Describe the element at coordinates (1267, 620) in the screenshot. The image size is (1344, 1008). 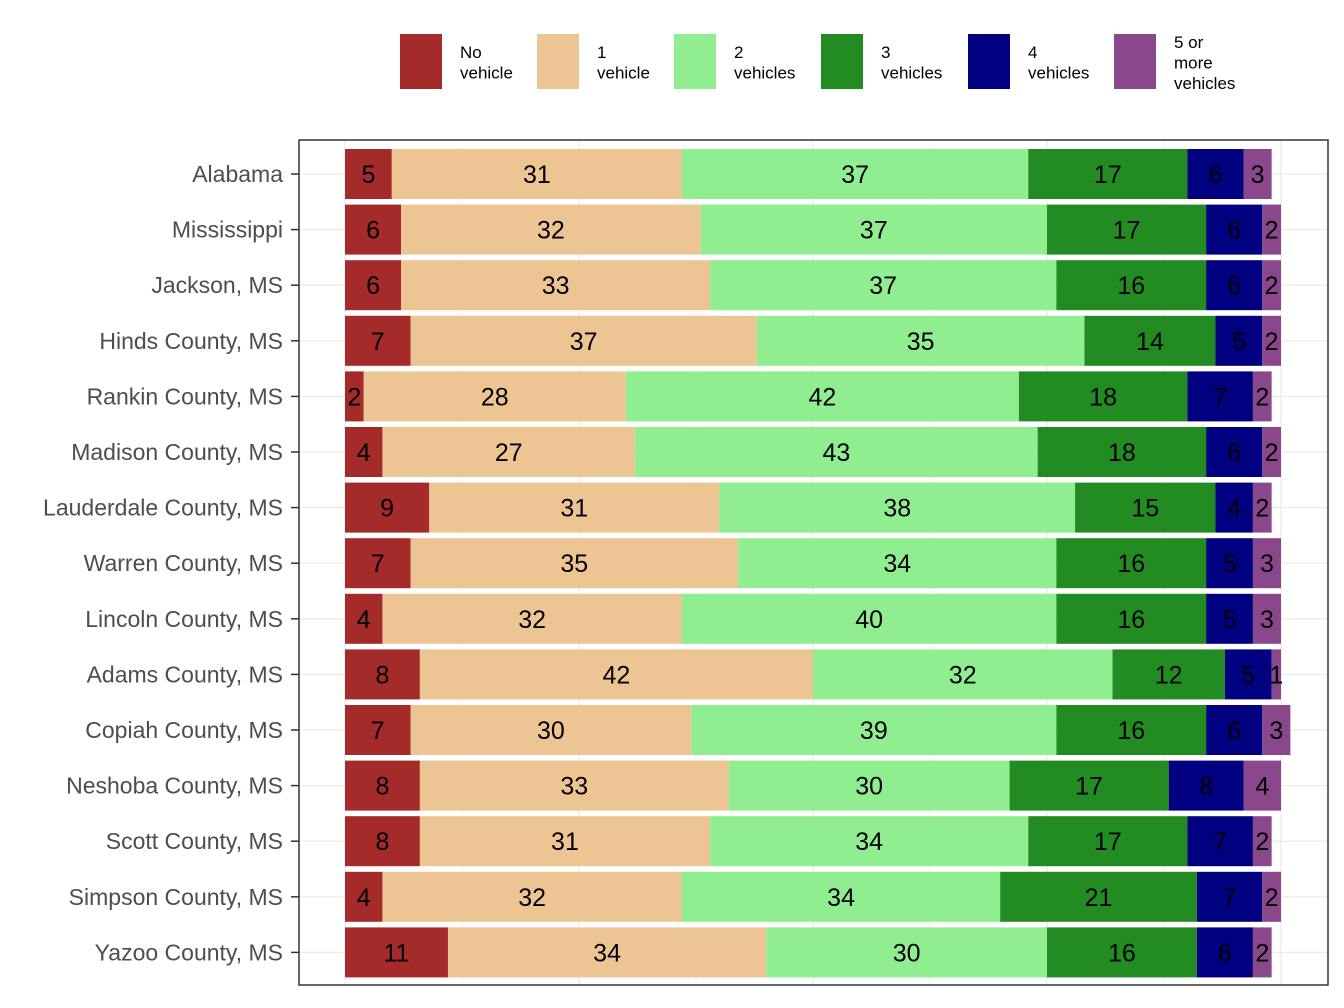
I see `data-label: 3` at that location.